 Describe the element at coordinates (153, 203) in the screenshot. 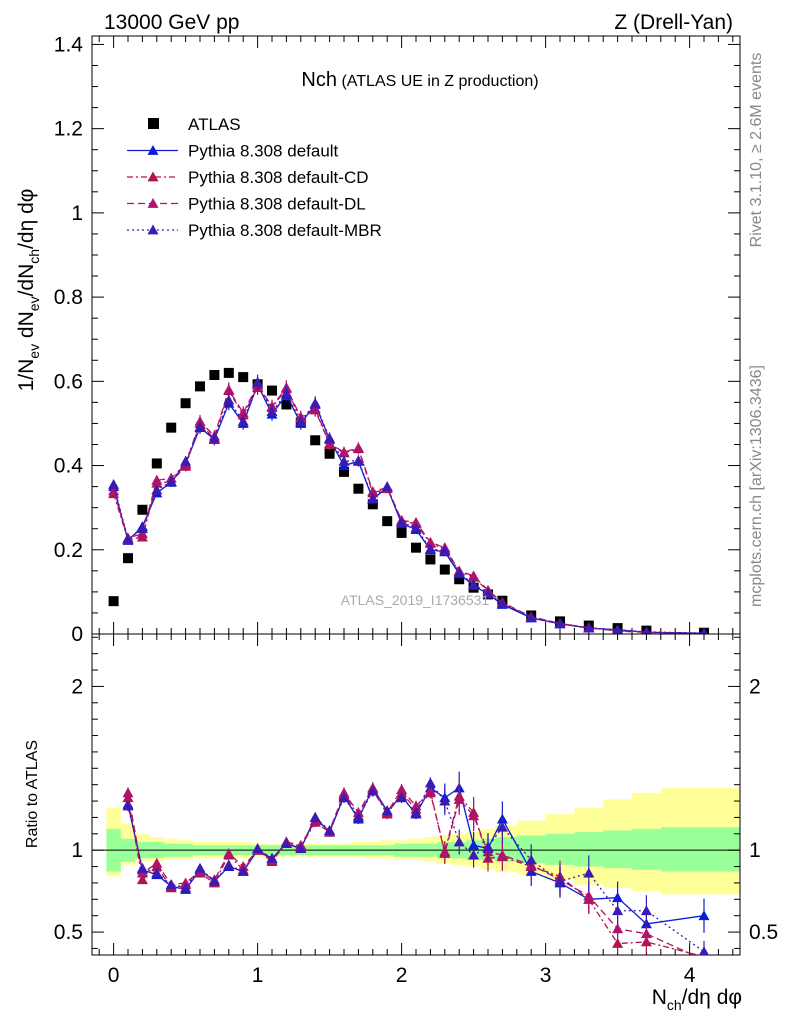

I see `legend-marker-dl` at that location.